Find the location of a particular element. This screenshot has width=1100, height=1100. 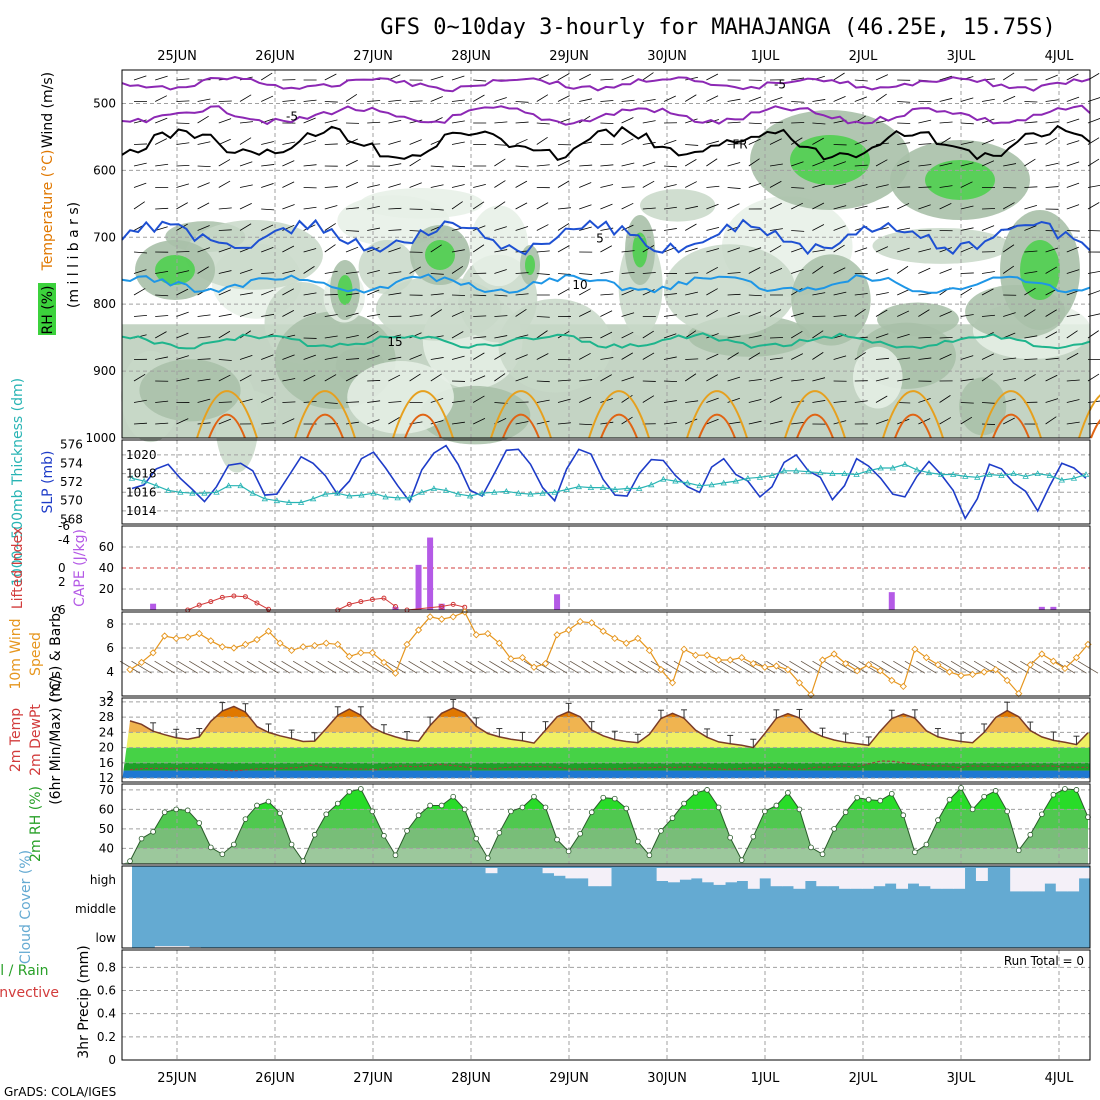

wind-tick-6: 6 is located at coordinates (110, 648).